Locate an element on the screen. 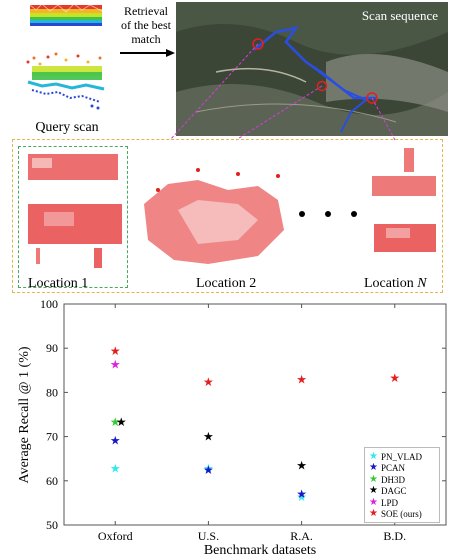 This screenshot has width=452, height=558. legend-item: ★ DAGC is located at coordinates (402, 492).